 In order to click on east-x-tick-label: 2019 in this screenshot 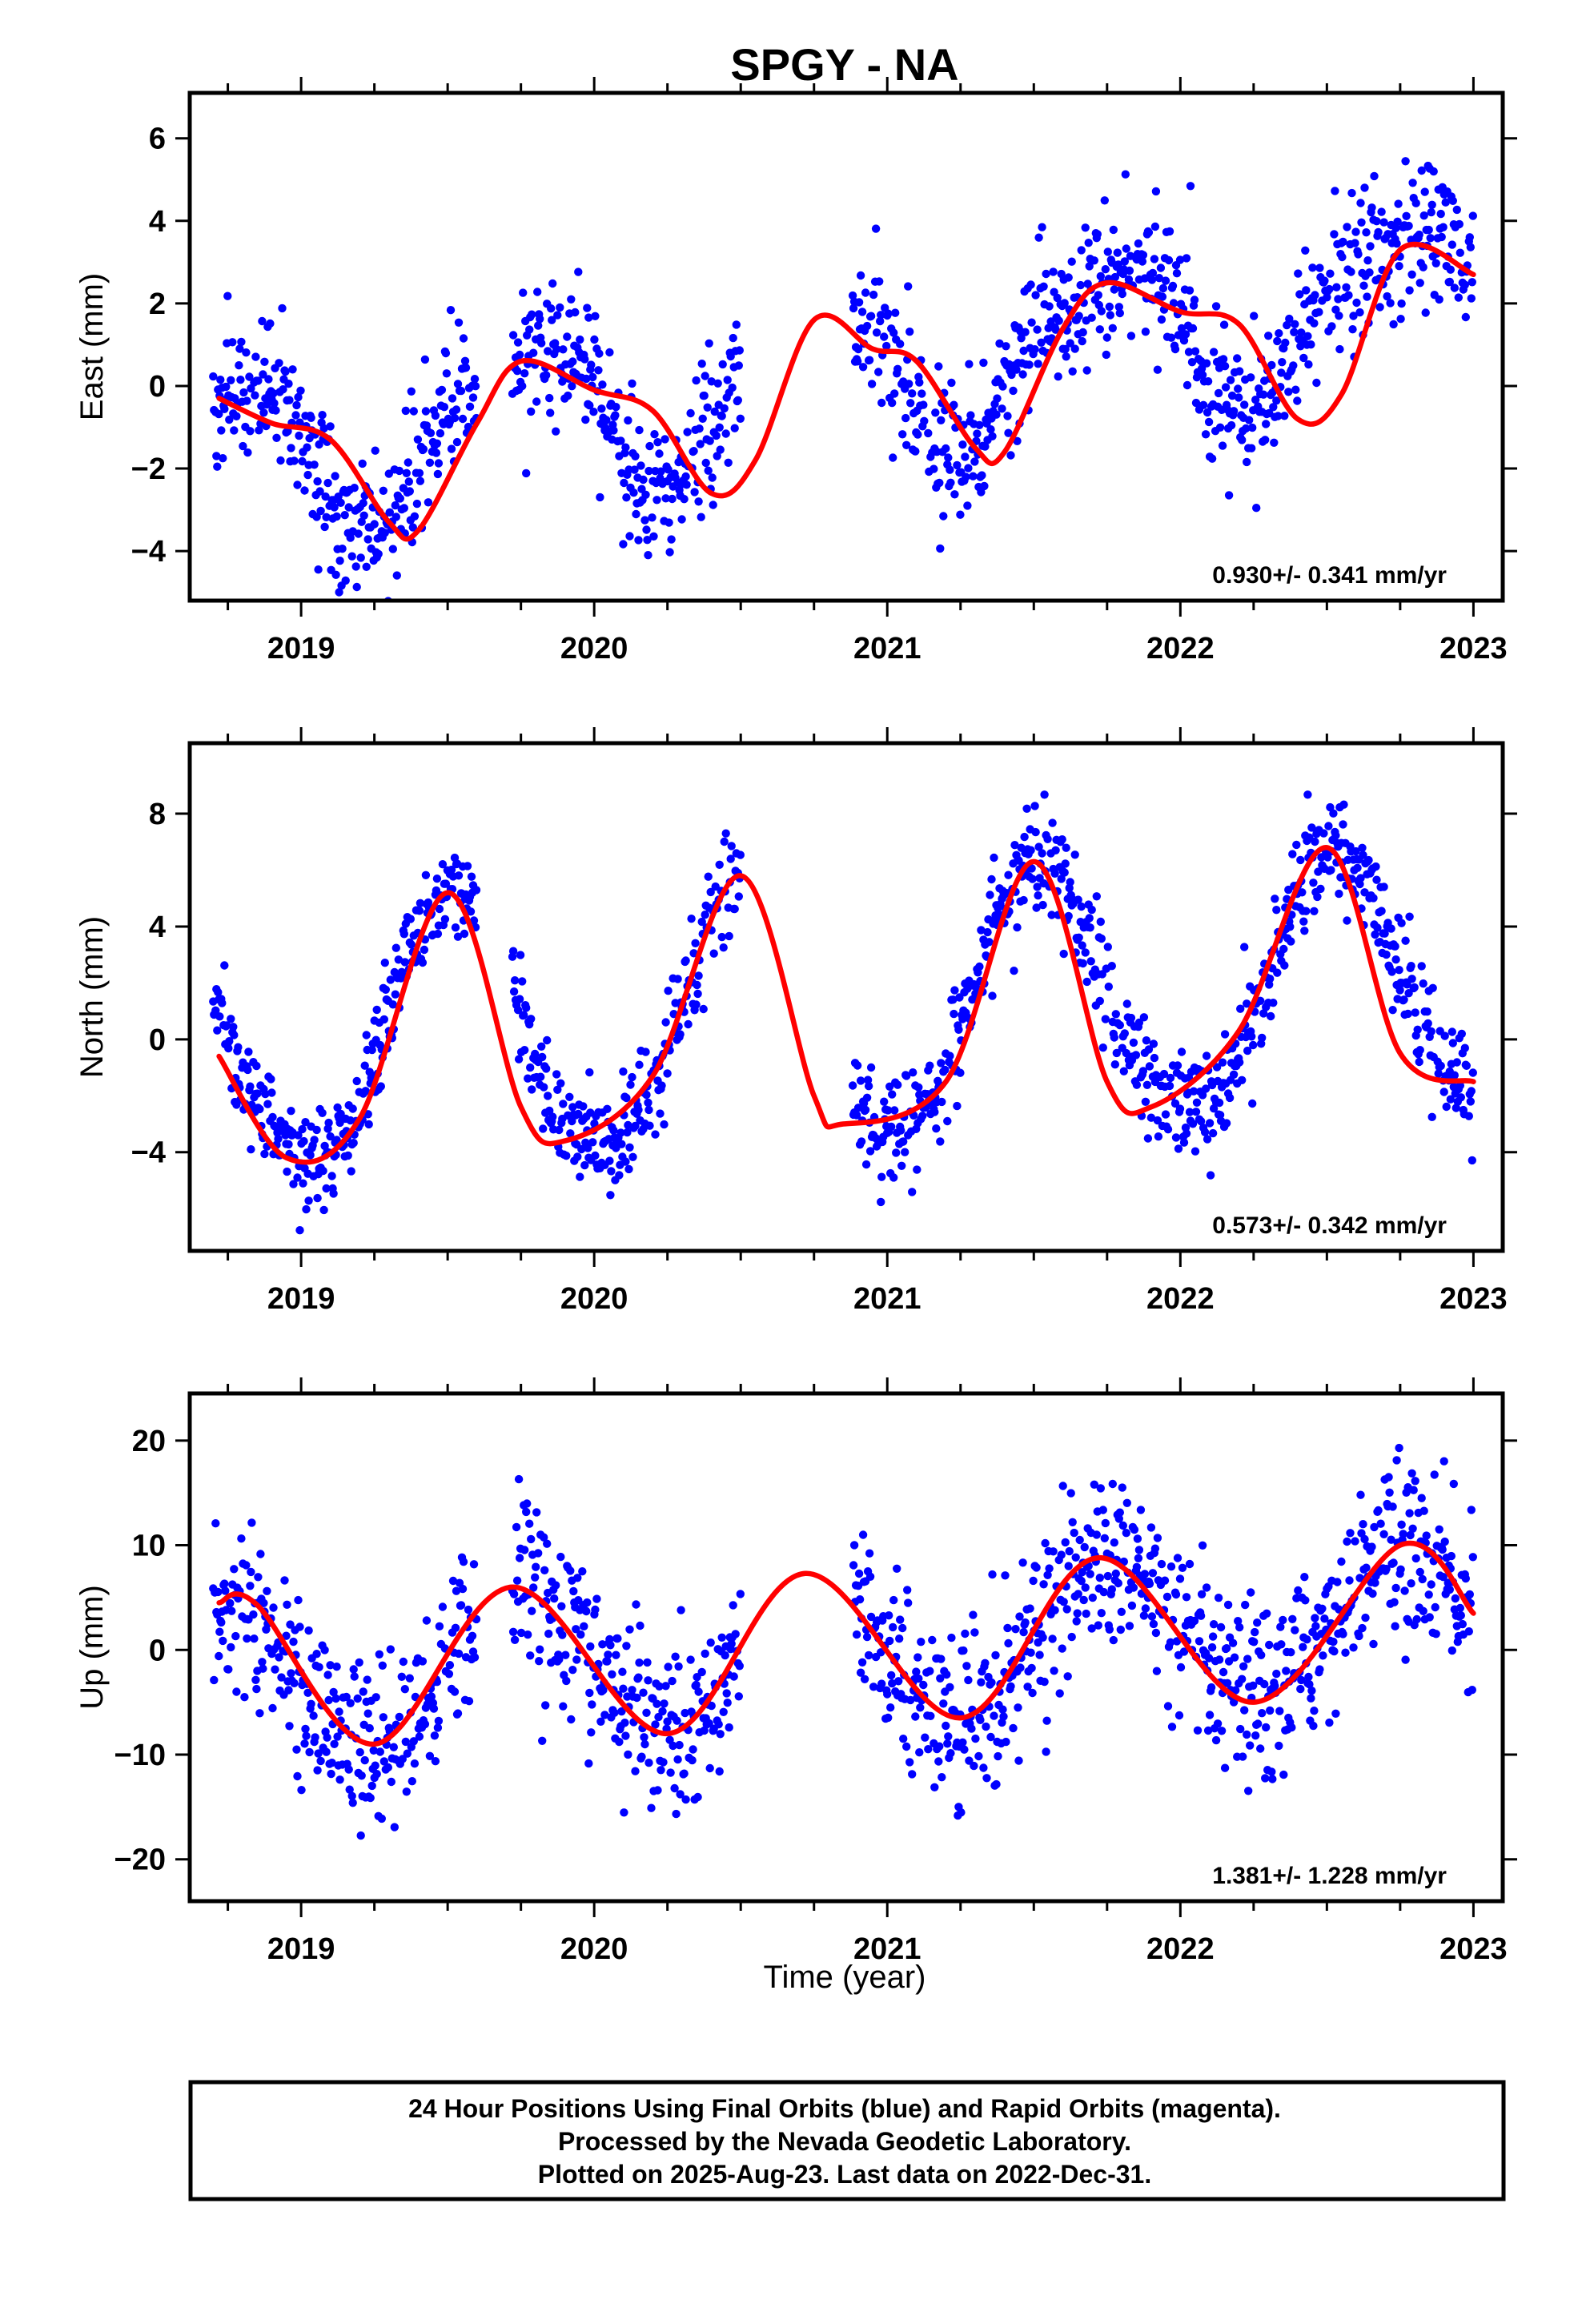, I will do `click(301, 648)`.